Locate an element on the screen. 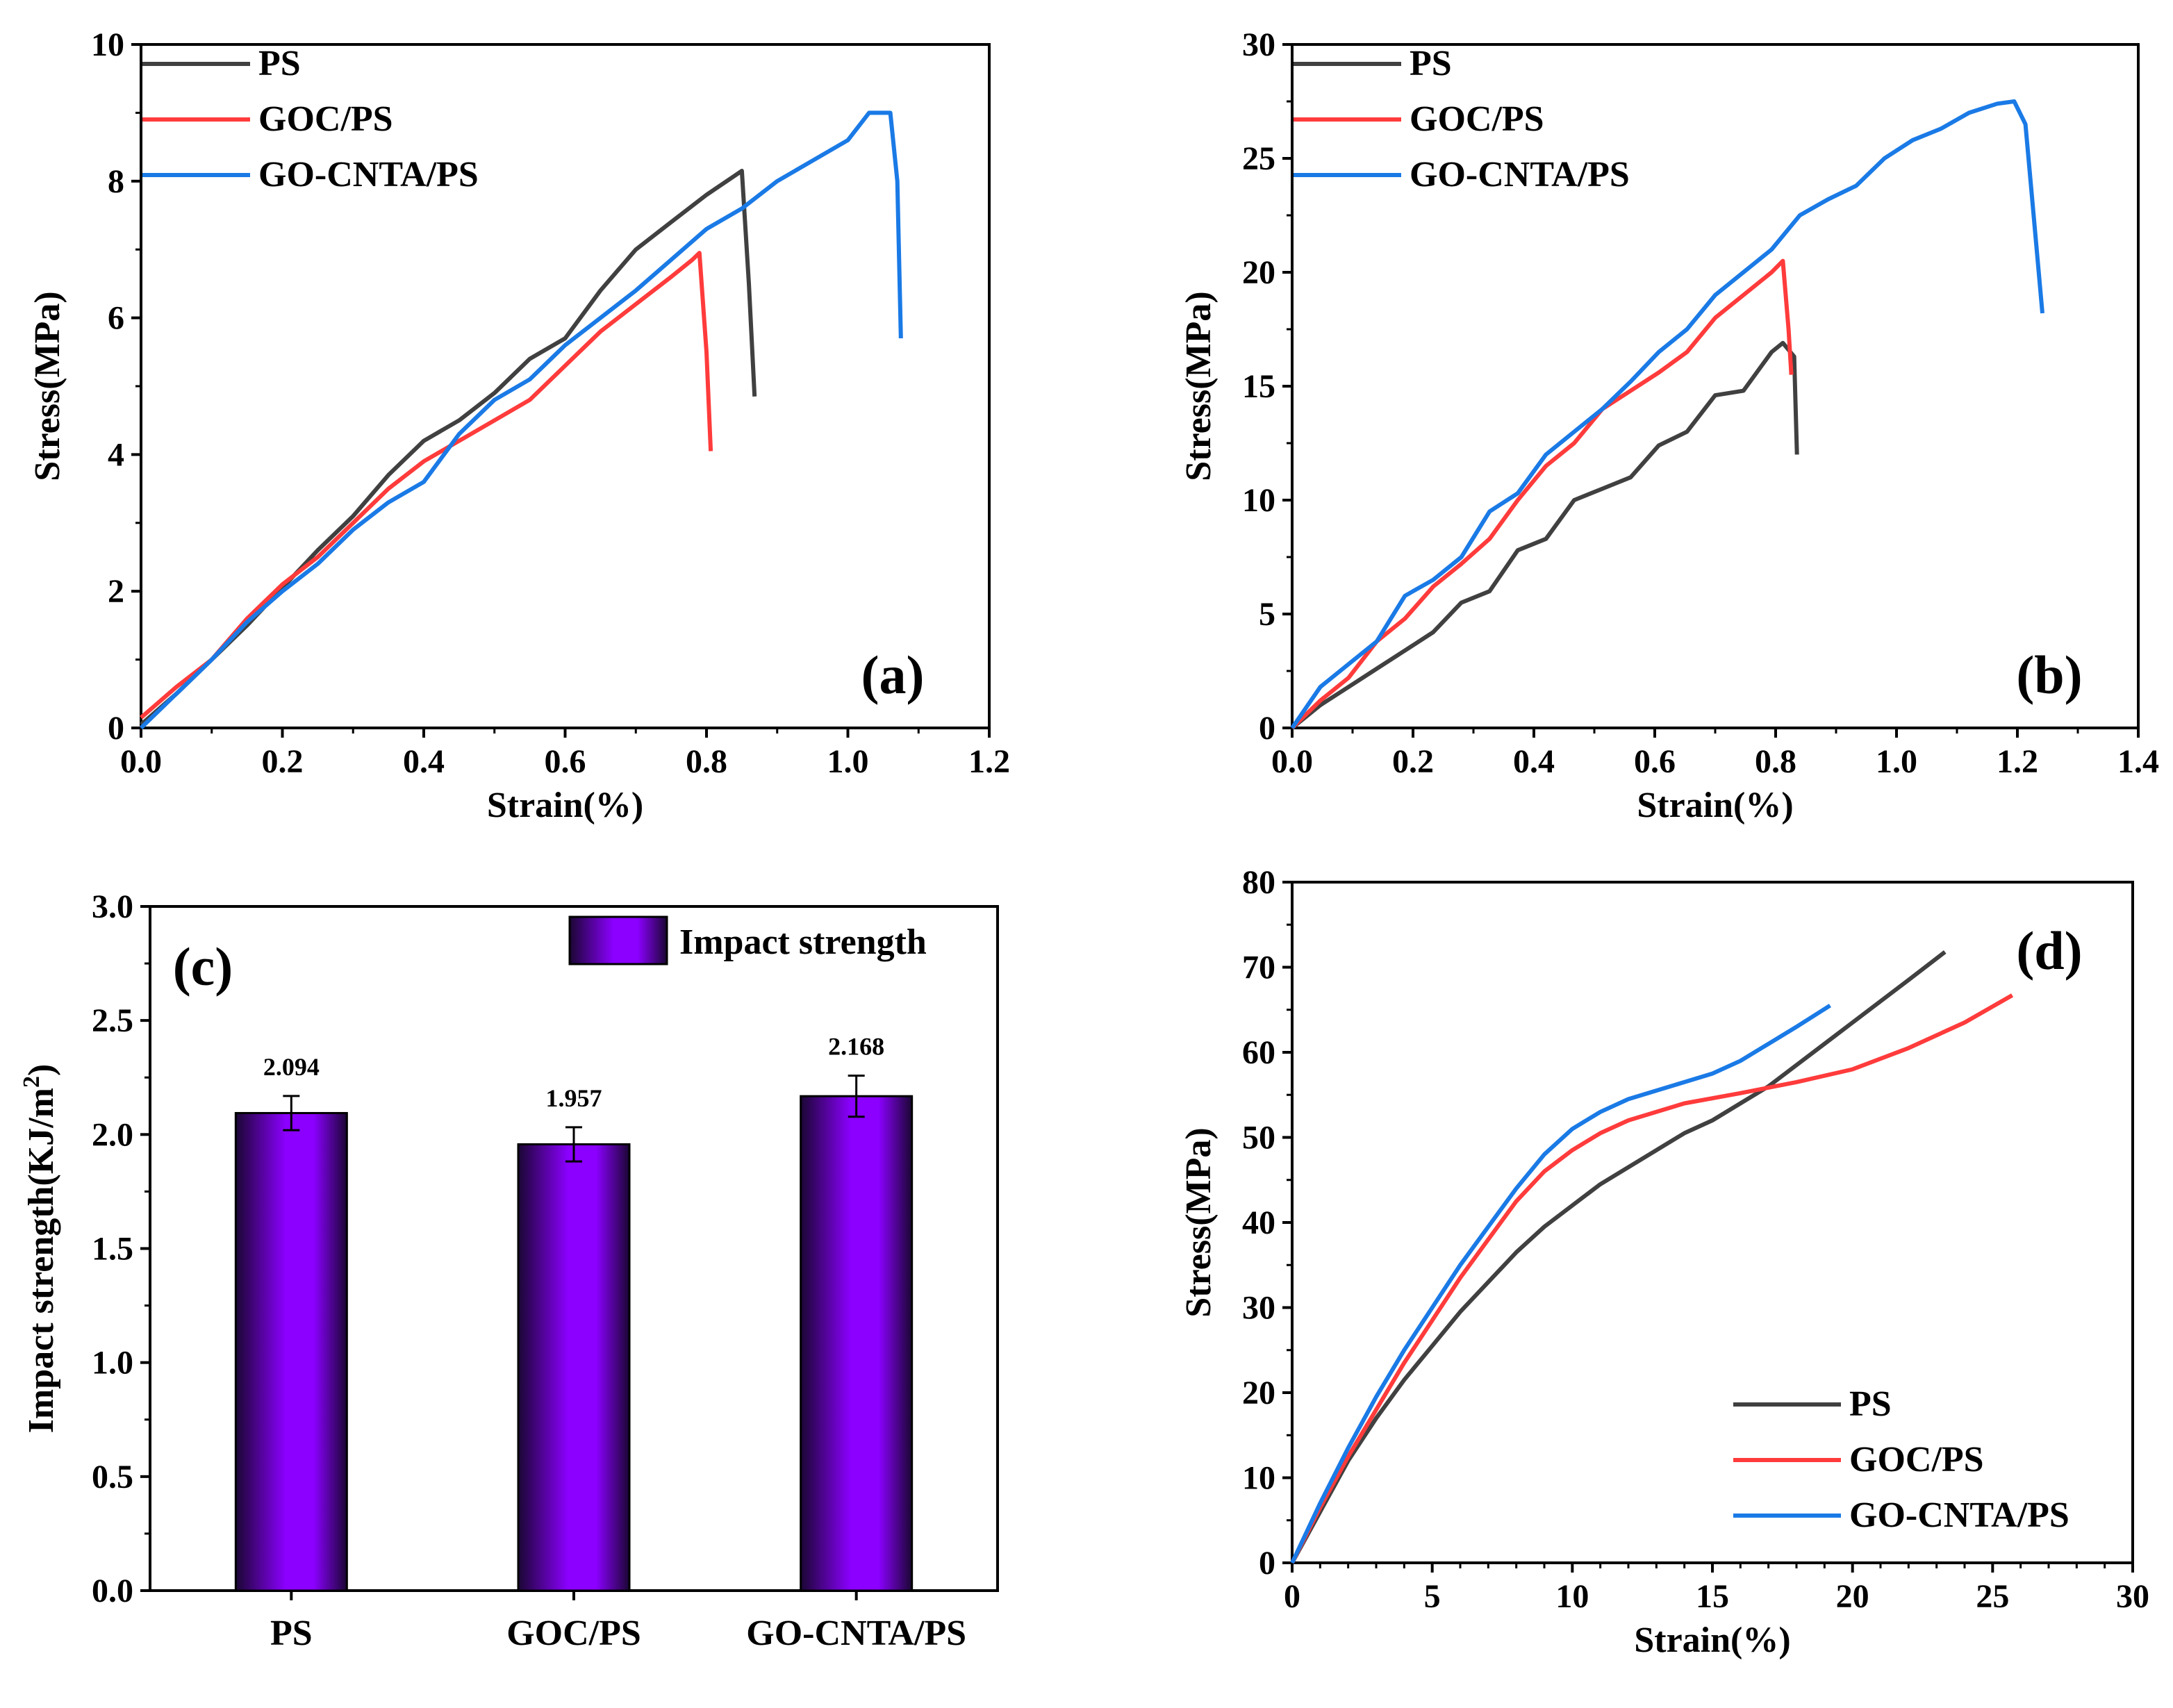  y-tick-label: 3.0 is located at coordinates (112, 907).